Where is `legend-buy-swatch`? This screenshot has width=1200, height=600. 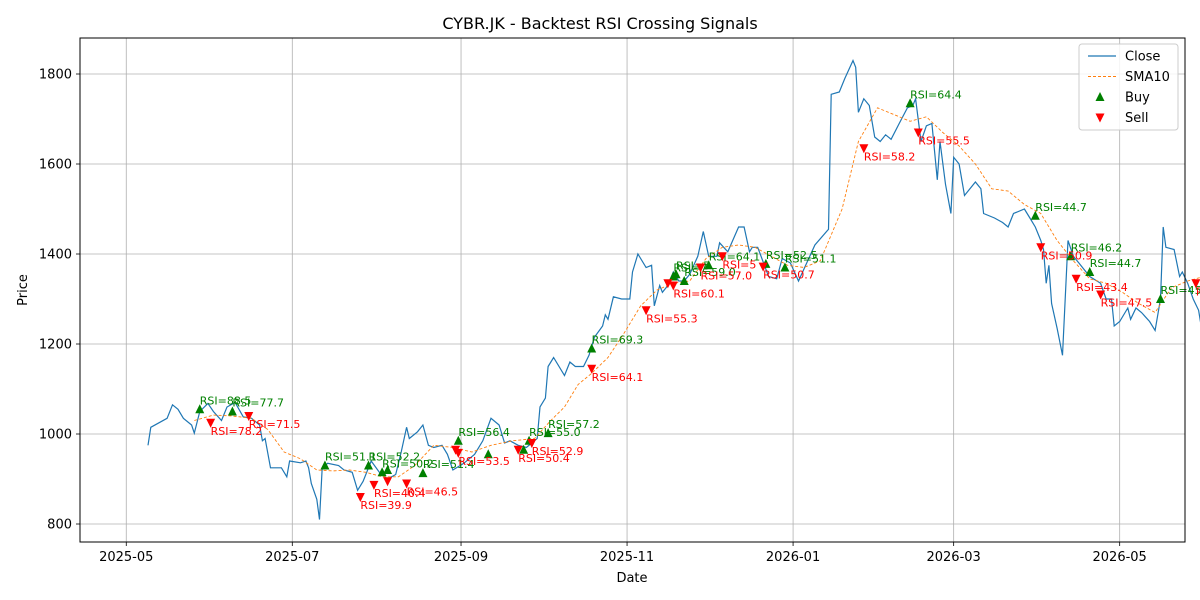 legend-buy-swatch is located at coordinates (1100, 96).